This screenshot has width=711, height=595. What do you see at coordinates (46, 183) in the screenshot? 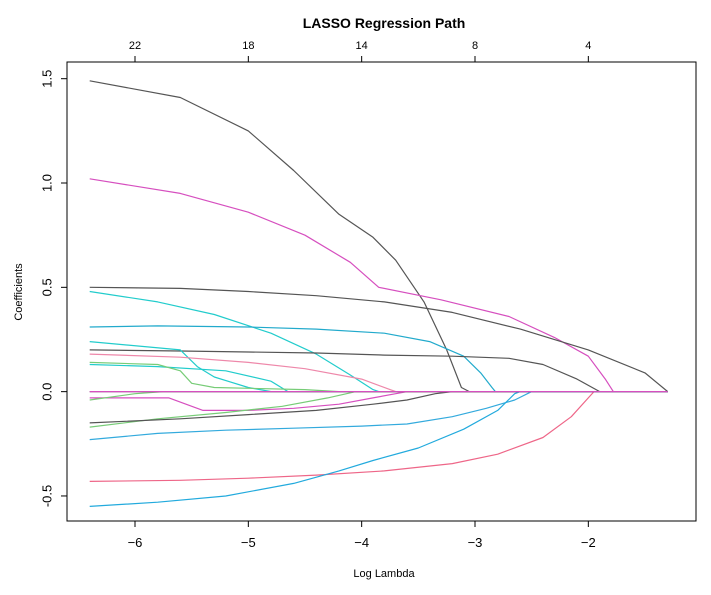
I see `y-tick-label: 1.0` at bounding box center [46, 183].